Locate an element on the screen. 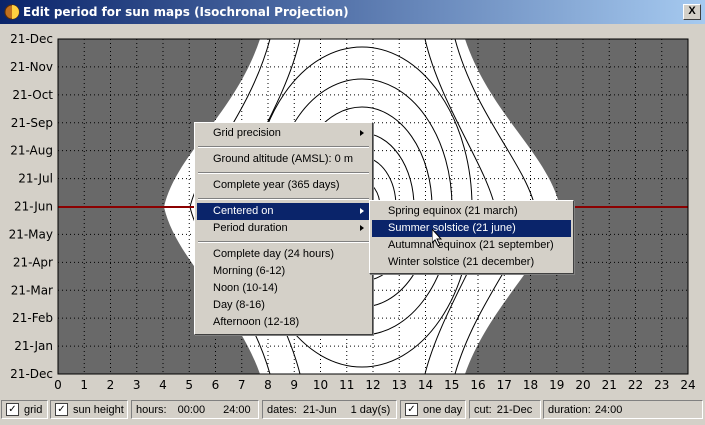 Image resolution: width=705 pixels, height=425 pixels. x-tick-label: 22 is located at coordinates (635, 385).